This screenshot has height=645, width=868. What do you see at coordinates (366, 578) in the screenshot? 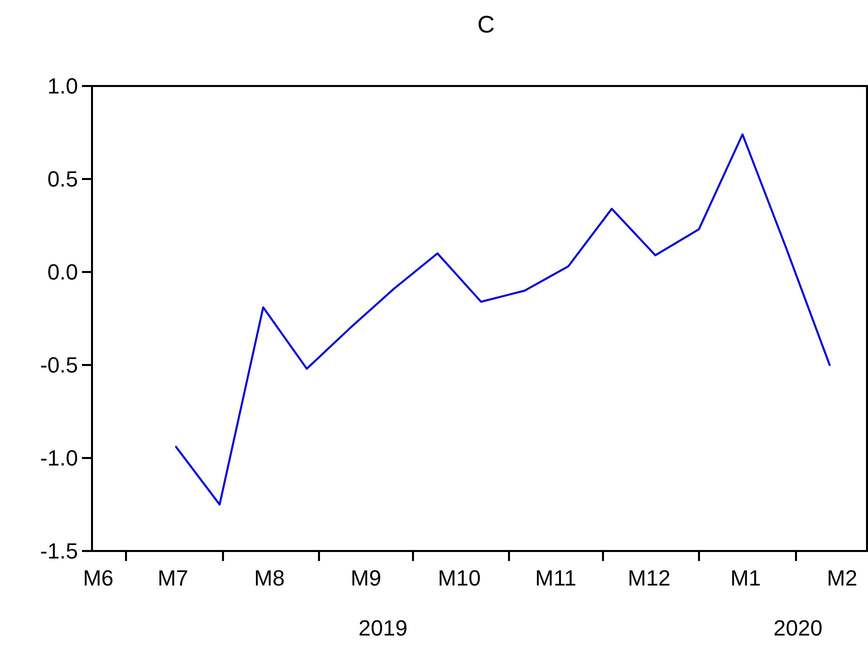
I see `x-tick-label: M9` at bounding box center [366, 578].